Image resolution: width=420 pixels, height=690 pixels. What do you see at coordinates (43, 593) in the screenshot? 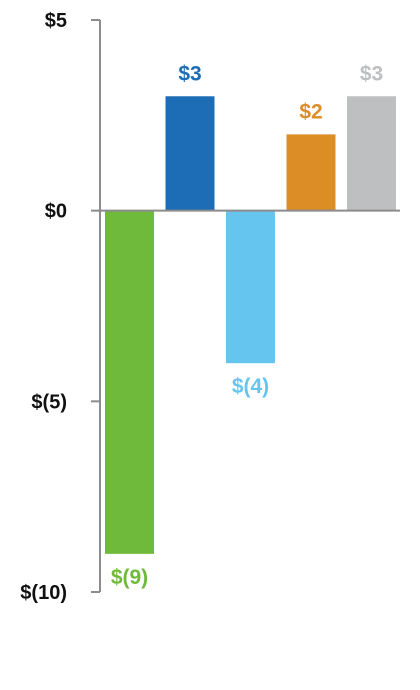
I see `y-tick-label: $(10)` at bounding box center [43, 593].